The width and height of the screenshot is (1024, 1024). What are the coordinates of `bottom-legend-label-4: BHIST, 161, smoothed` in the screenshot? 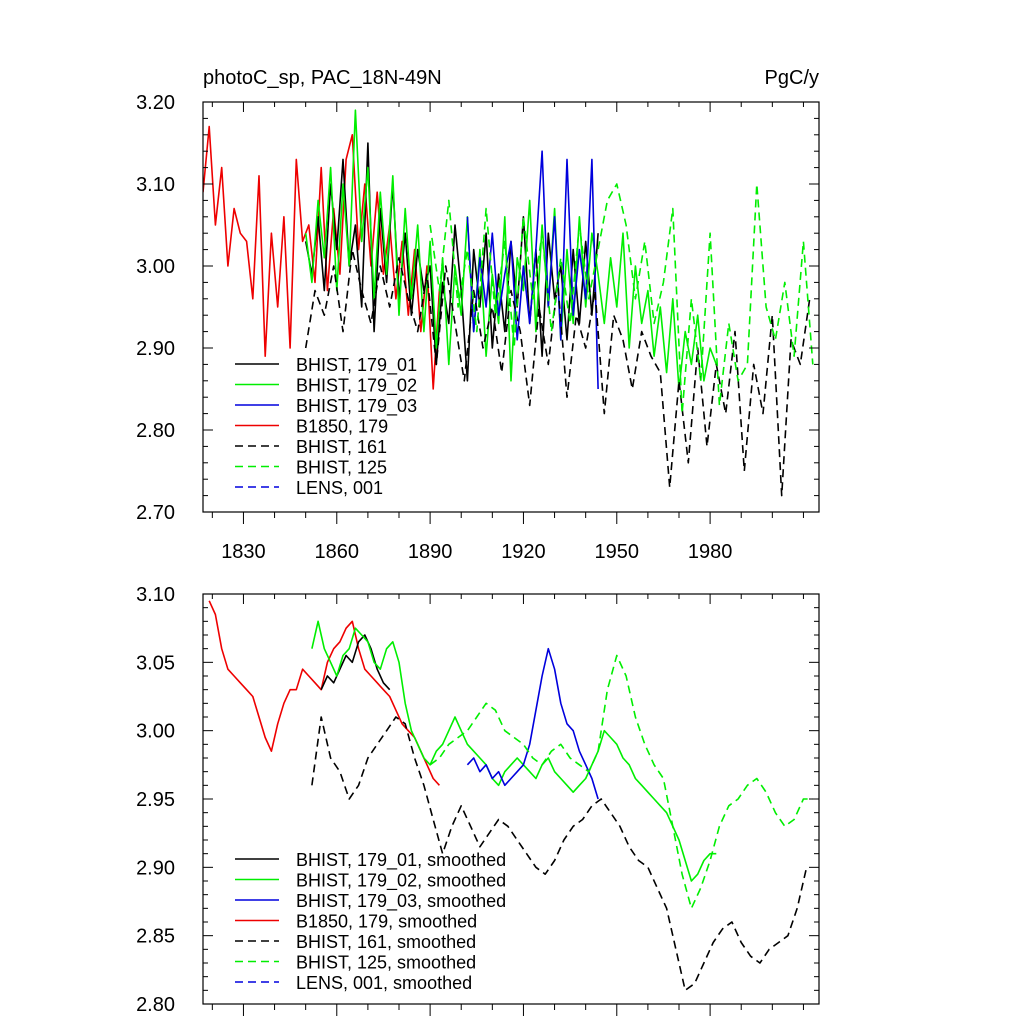 It's located at (386, 942).